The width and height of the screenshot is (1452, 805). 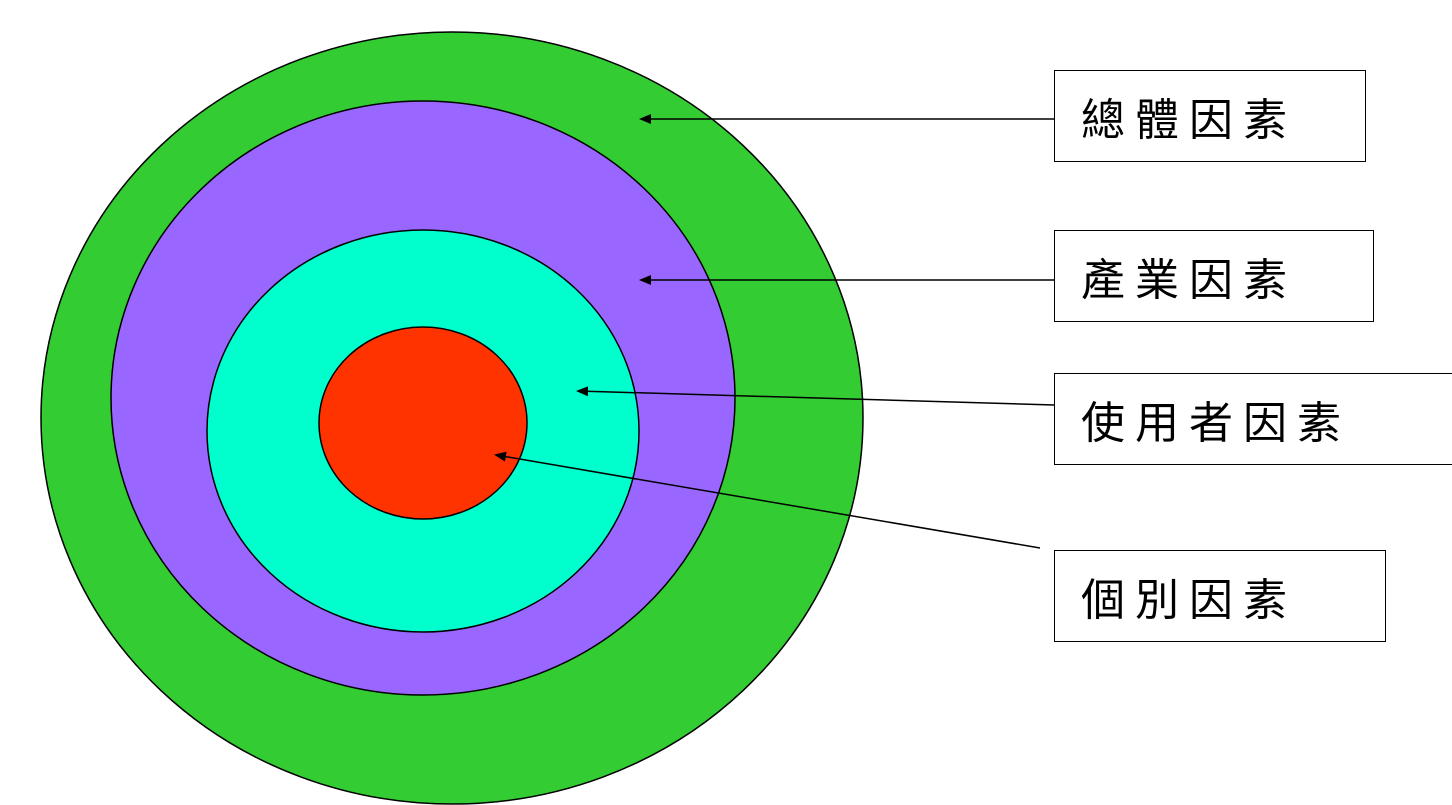 What do you see at coordinates (423, 423) in the screenshot?
I see `ring-individual` at bounding box center [423, 423].